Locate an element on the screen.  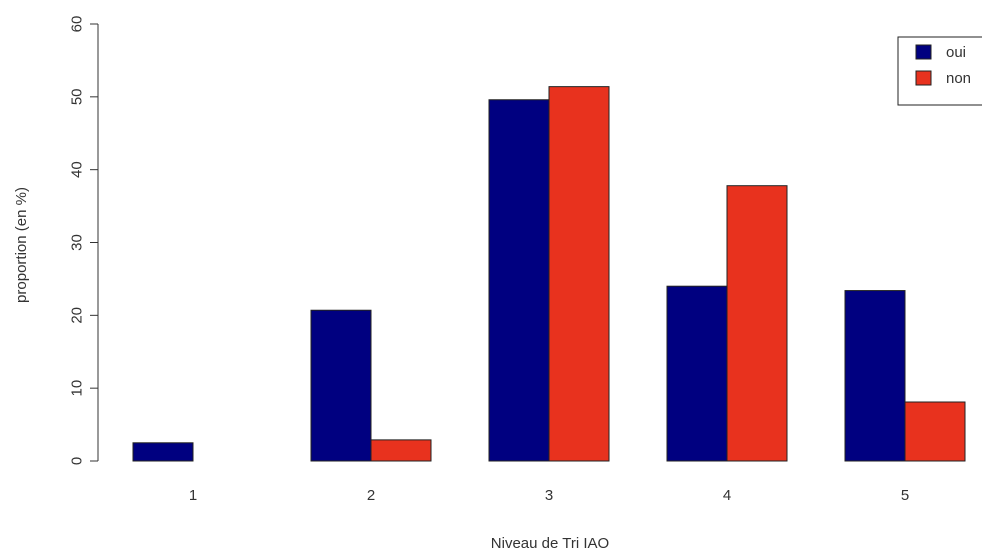
legend: oui non is located at coordinates (939, 71).